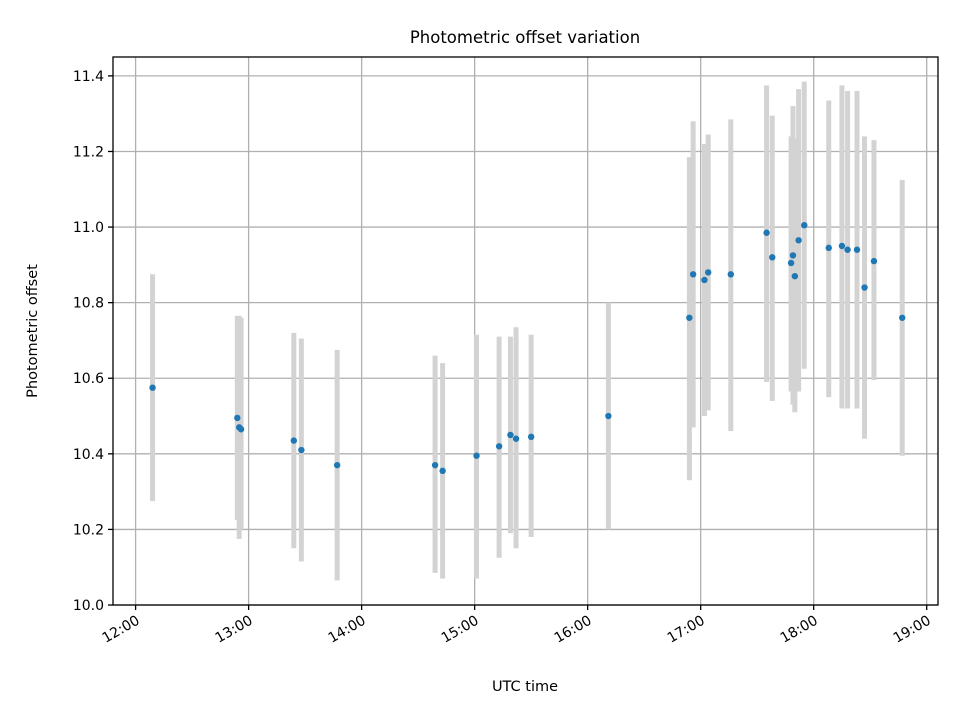 This screenshot has width=960, height=720. What do you see at coordinates (93, 341) in the screenshot?
I see `y-axis-ticks: 10.0 10.2 10.4 10.6 10.8 11.0 11.2 11.4` at bounding box center [93, 341].